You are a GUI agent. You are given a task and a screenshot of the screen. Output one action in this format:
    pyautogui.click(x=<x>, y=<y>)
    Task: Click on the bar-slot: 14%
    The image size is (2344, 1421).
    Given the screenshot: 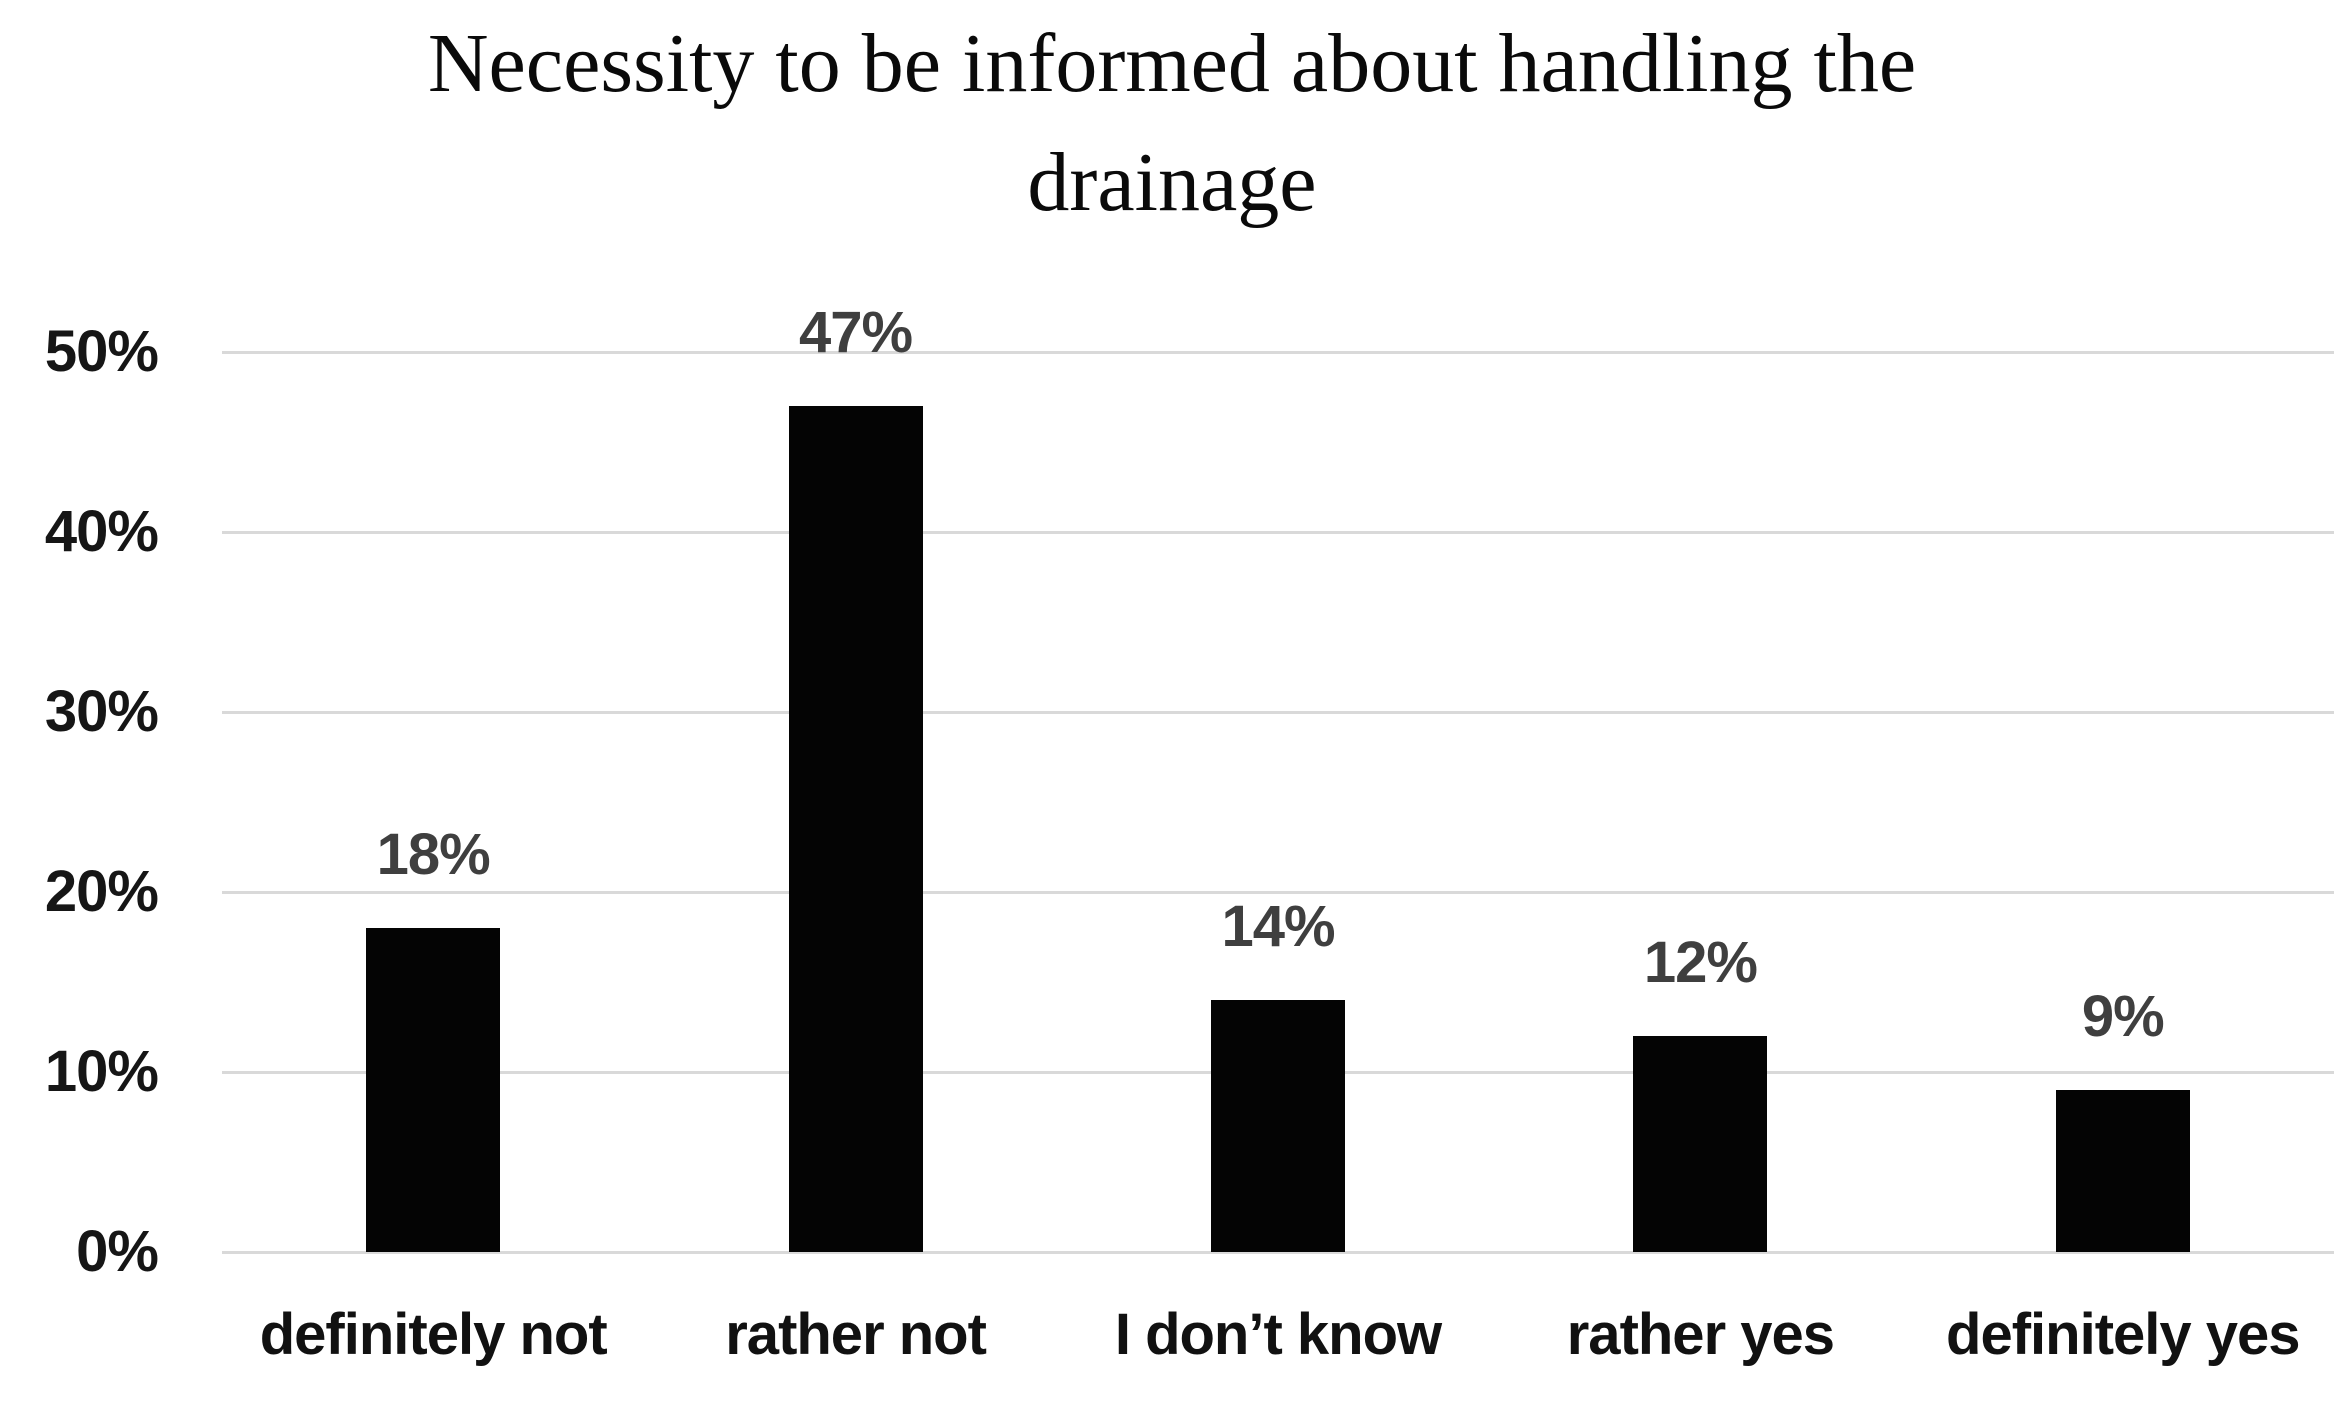 What is the action you would take?
    pyautogui.click(x=1278, y=802)
    